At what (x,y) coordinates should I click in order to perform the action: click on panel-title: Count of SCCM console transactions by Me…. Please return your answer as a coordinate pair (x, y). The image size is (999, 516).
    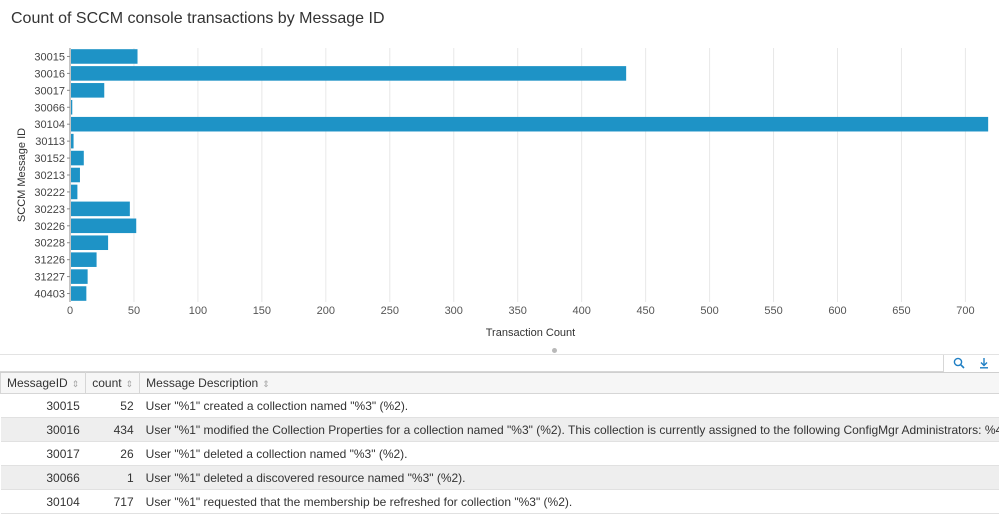
    Looking at the image, I should click on (198, 18).